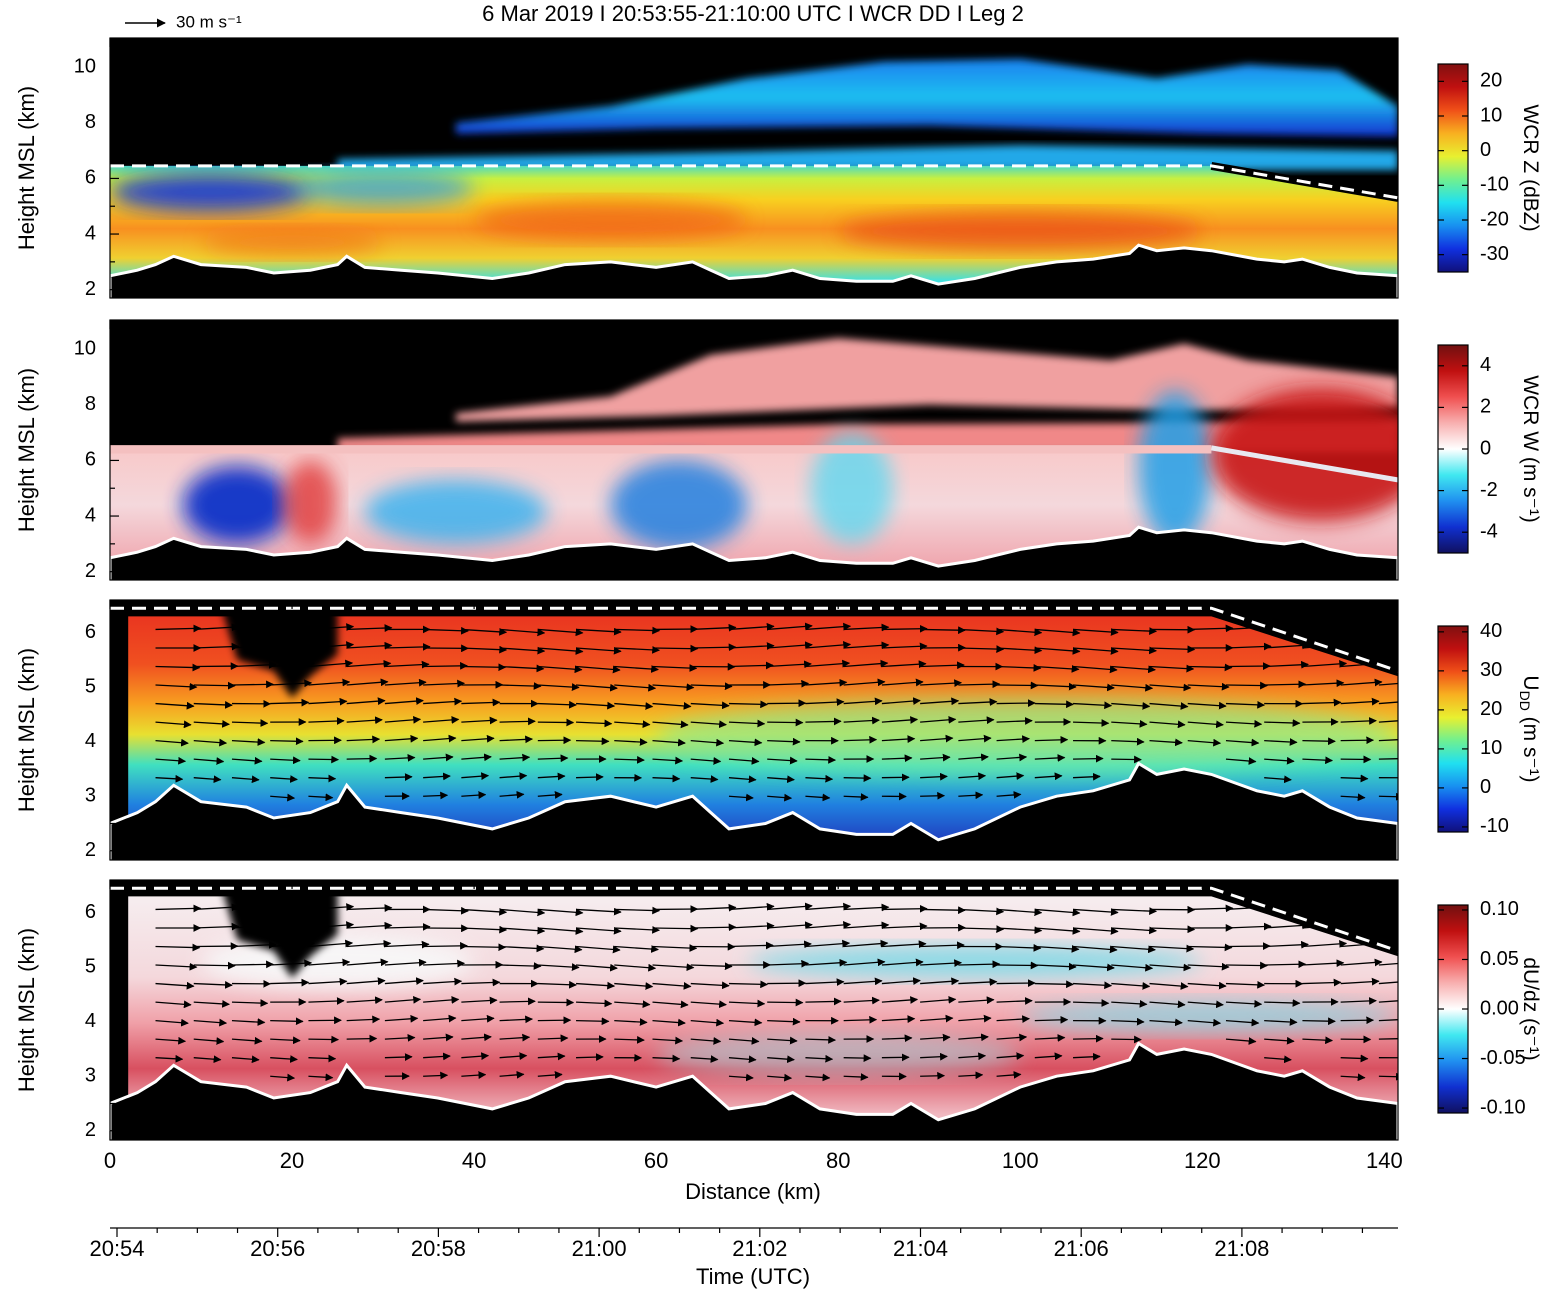 The height and width of the screenshot is (1295, 1554). I want to click on colorbar-label: WCR W (m s⁻¹), so click(1530, 449).